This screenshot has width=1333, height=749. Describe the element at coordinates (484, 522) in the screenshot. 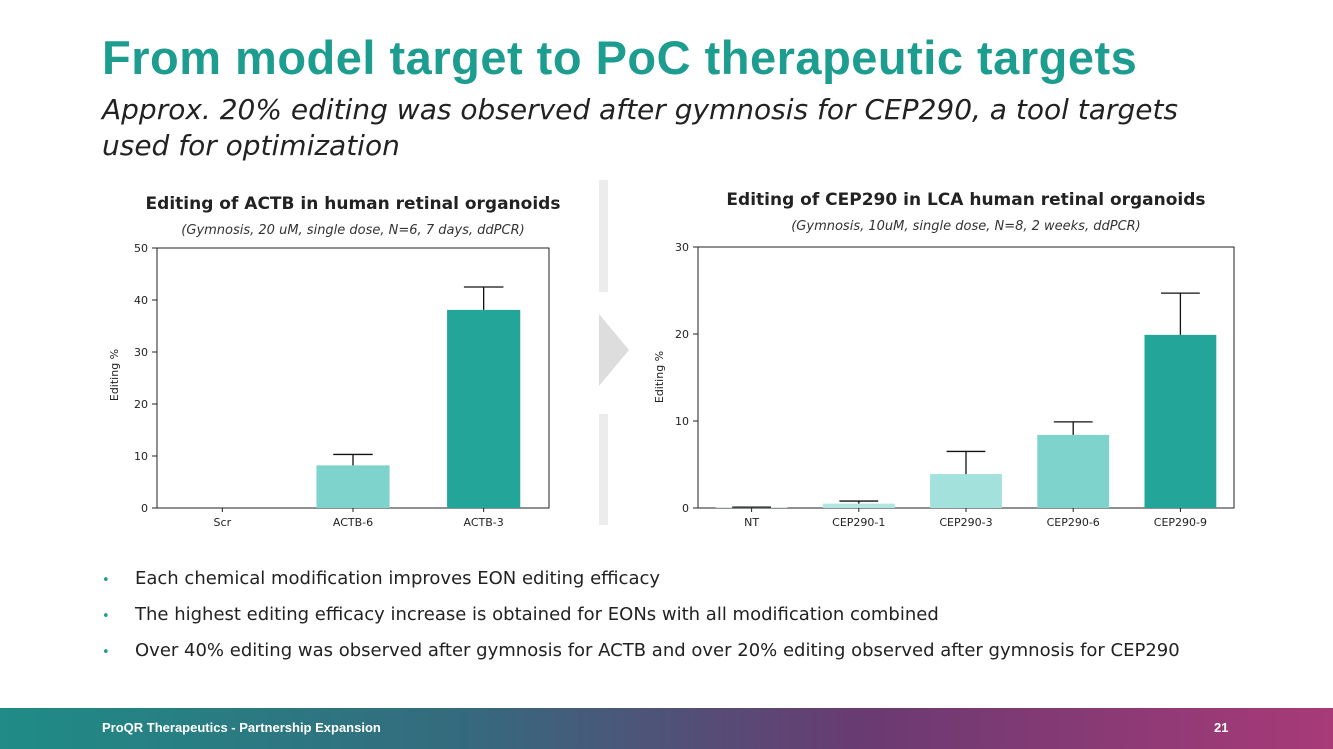

I see `x-tick-label: ACTB-3` at that location.